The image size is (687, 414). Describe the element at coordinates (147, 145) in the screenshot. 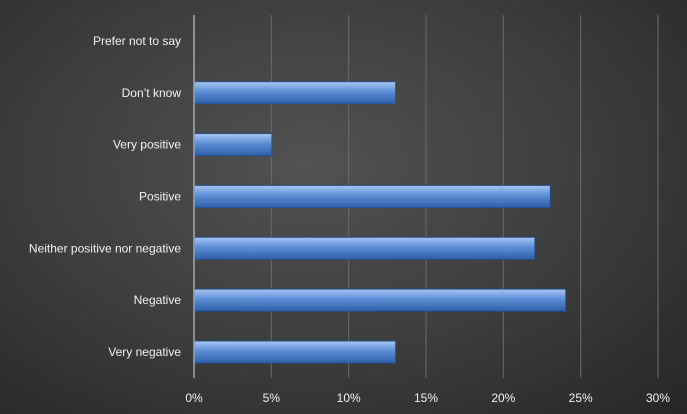

I see `category-label: Very positive` at that location.